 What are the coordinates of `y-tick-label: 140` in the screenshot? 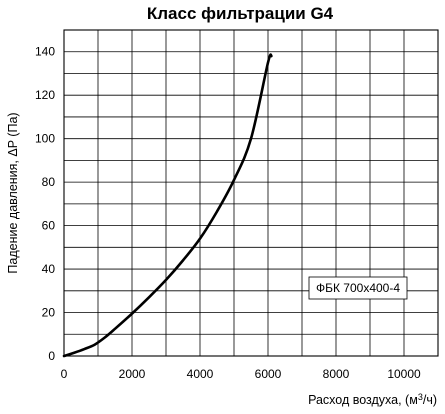 It's located at (45, 52).